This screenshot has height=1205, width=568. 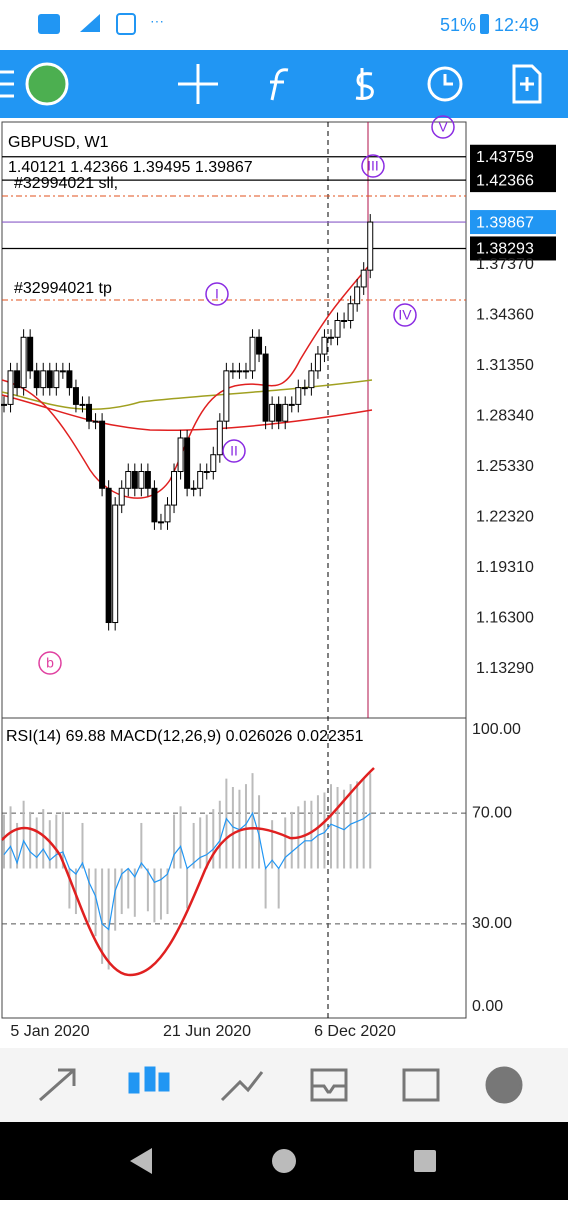 I want to click on symbol: GBPUSD, W1, so click(x=58, y=142).